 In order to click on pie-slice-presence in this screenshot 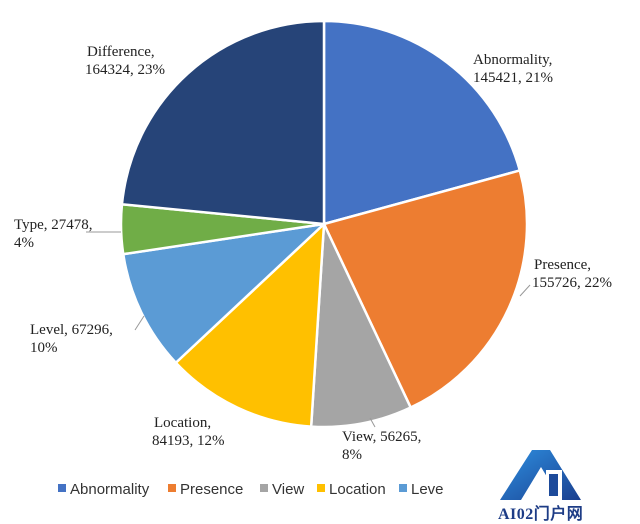, I will do `click(425, 289)`.